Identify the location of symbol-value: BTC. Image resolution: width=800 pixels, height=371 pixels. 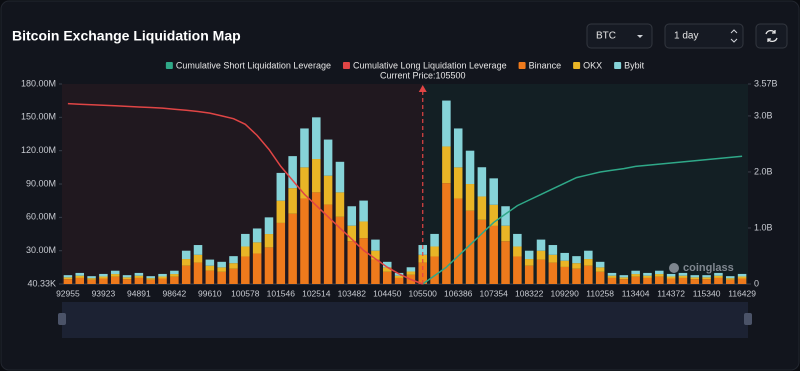
(606, 36).